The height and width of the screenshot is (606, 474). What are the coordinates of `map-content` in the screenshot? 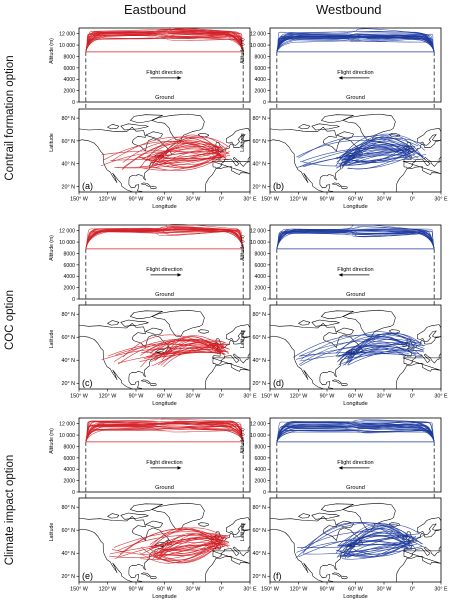 It's located at (164, 347).